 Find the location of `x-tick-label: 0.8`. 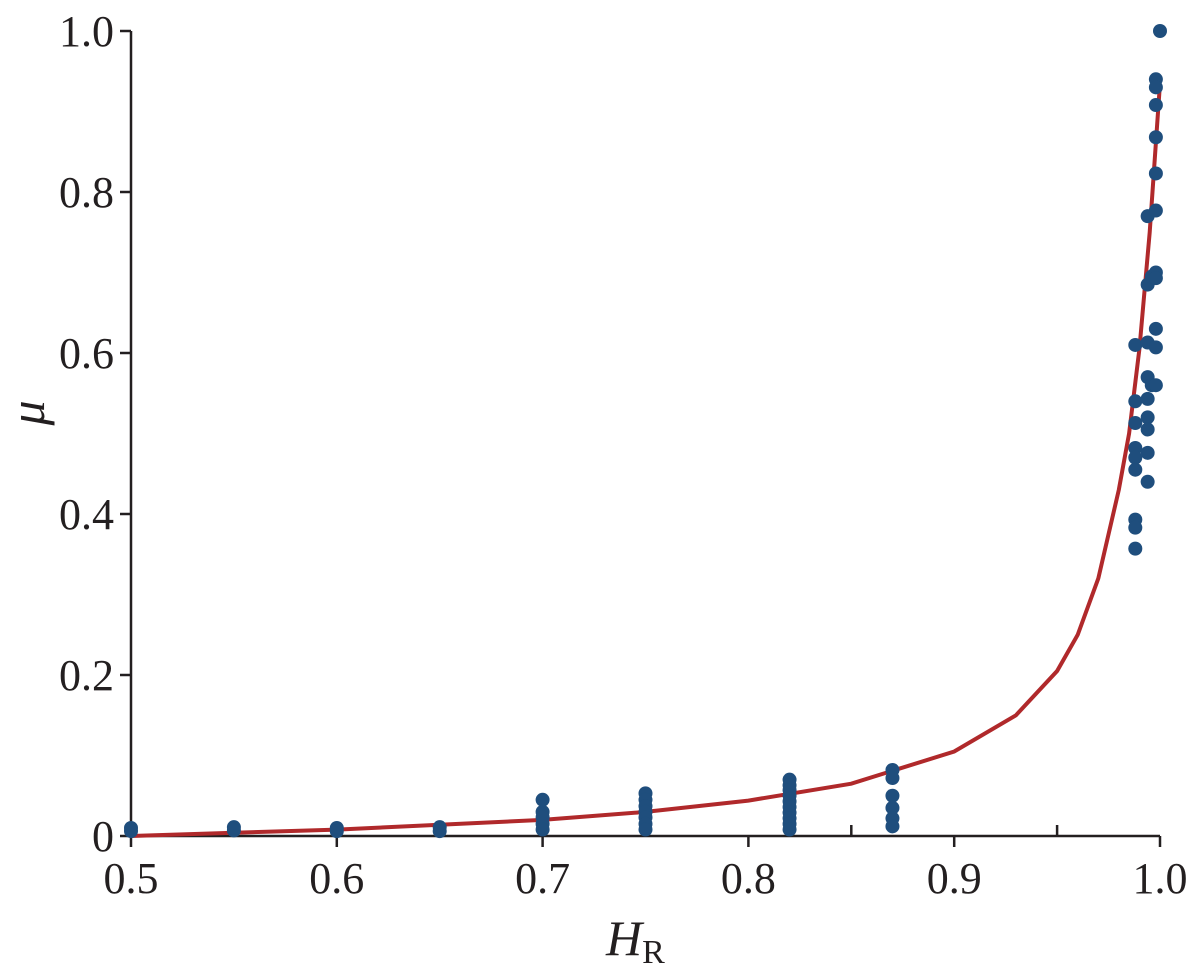

x-tick-label: 0.8 is located at coordinates (748, 878).